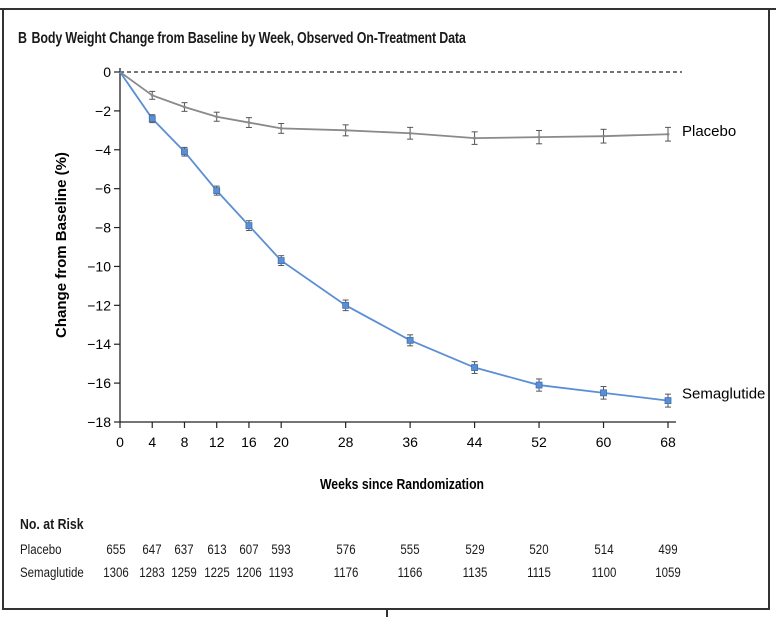 Image resolution: width=776 pixels, height=617 pixels. Describe the element at coordinates (249, 549) in the screenshot. I see `risk-value: 607` at that location.